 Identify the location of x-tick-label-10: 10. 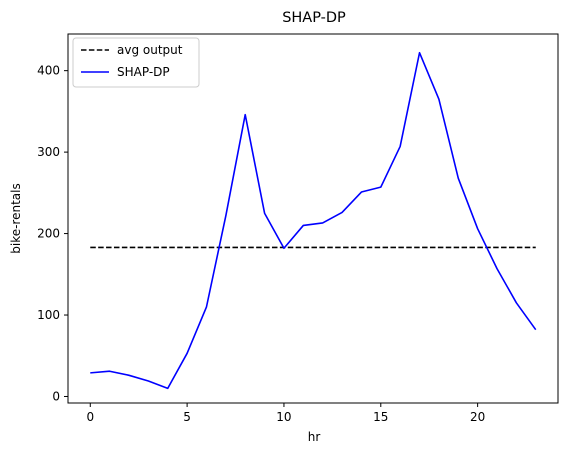
(283, 417).